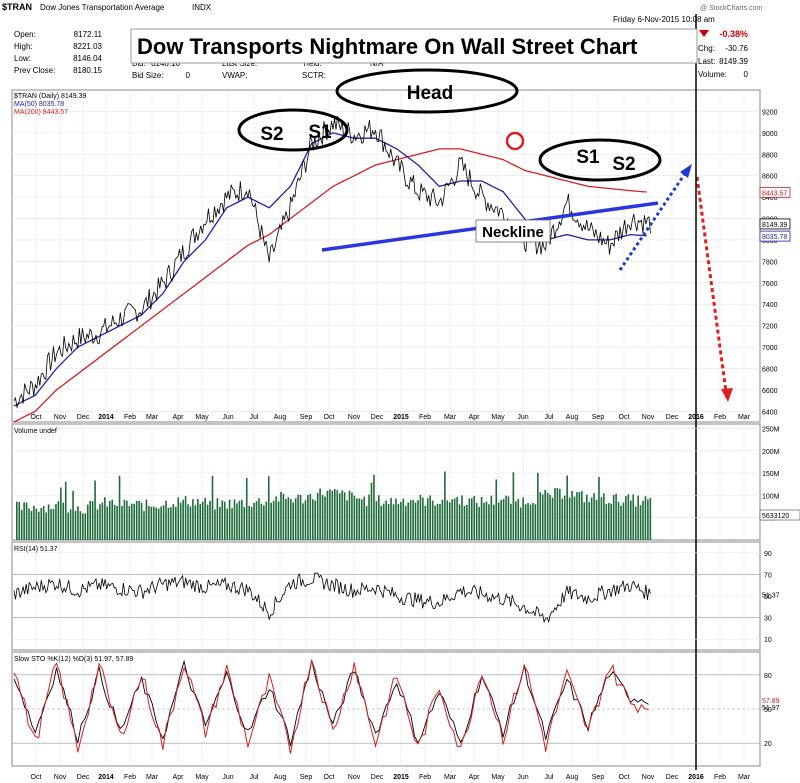 This screenshot has height=783, width=800. What do you see at coordinates (770, 112) in the screenshot?
I see `price-tick-label: 9200` at bounding box center [770, 112].